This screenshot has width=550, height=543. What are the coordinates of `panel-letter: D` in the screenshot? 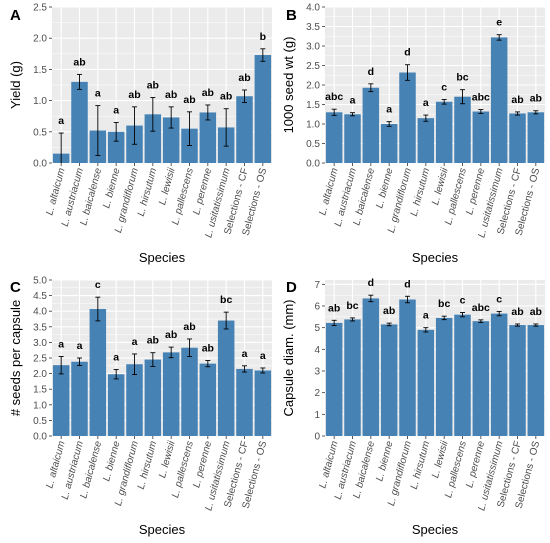 It's located at (291, 287).